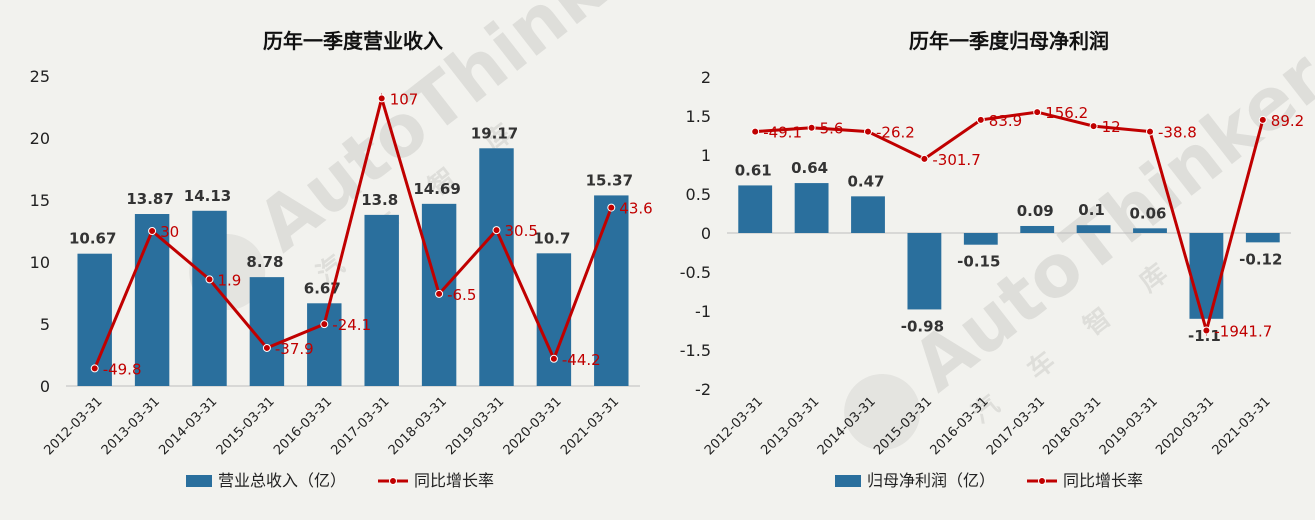 Image resolution: width=1315 pixels, height=520 pixels. I want to click on bar-value-label: 0.06, so click(1147, 213).